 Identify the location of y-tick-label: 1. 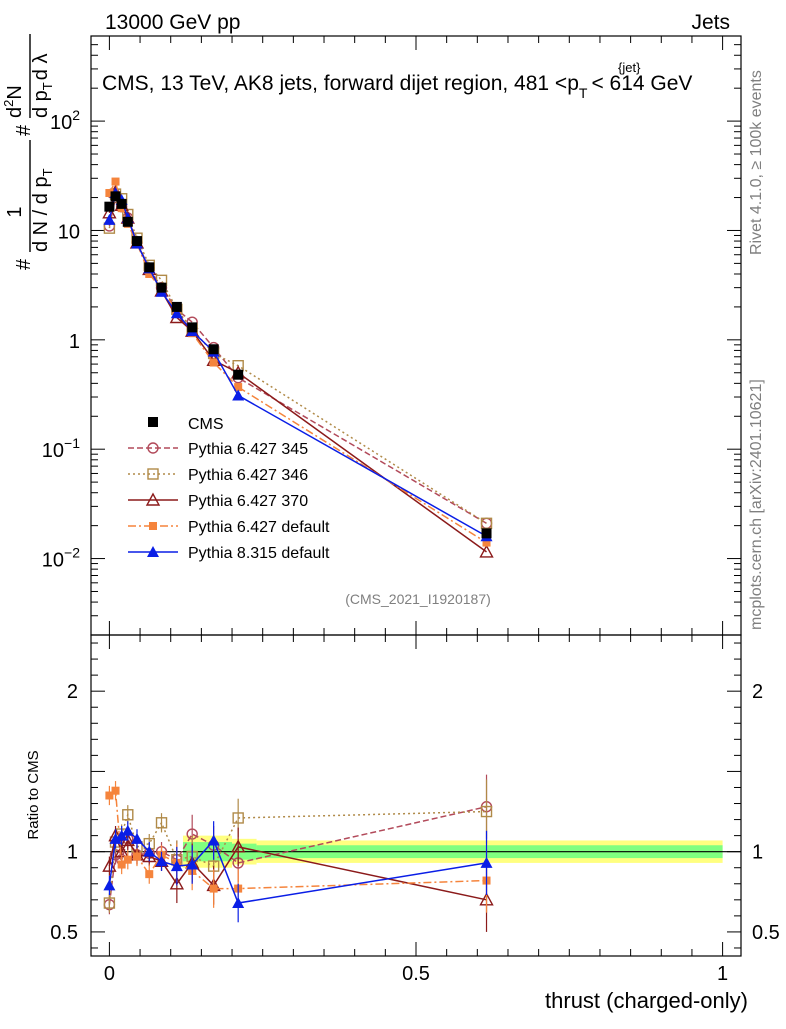
(74, 342).